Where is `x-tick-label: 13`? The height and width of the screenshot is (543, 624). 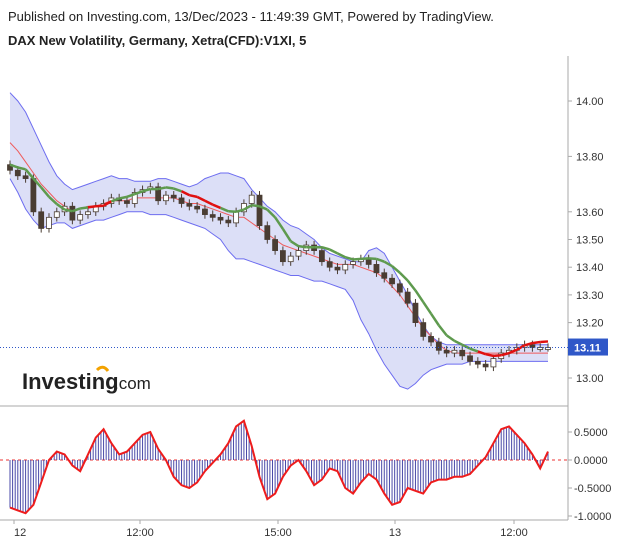
x-tick-label: 13 is located at coordinates (395, 533).